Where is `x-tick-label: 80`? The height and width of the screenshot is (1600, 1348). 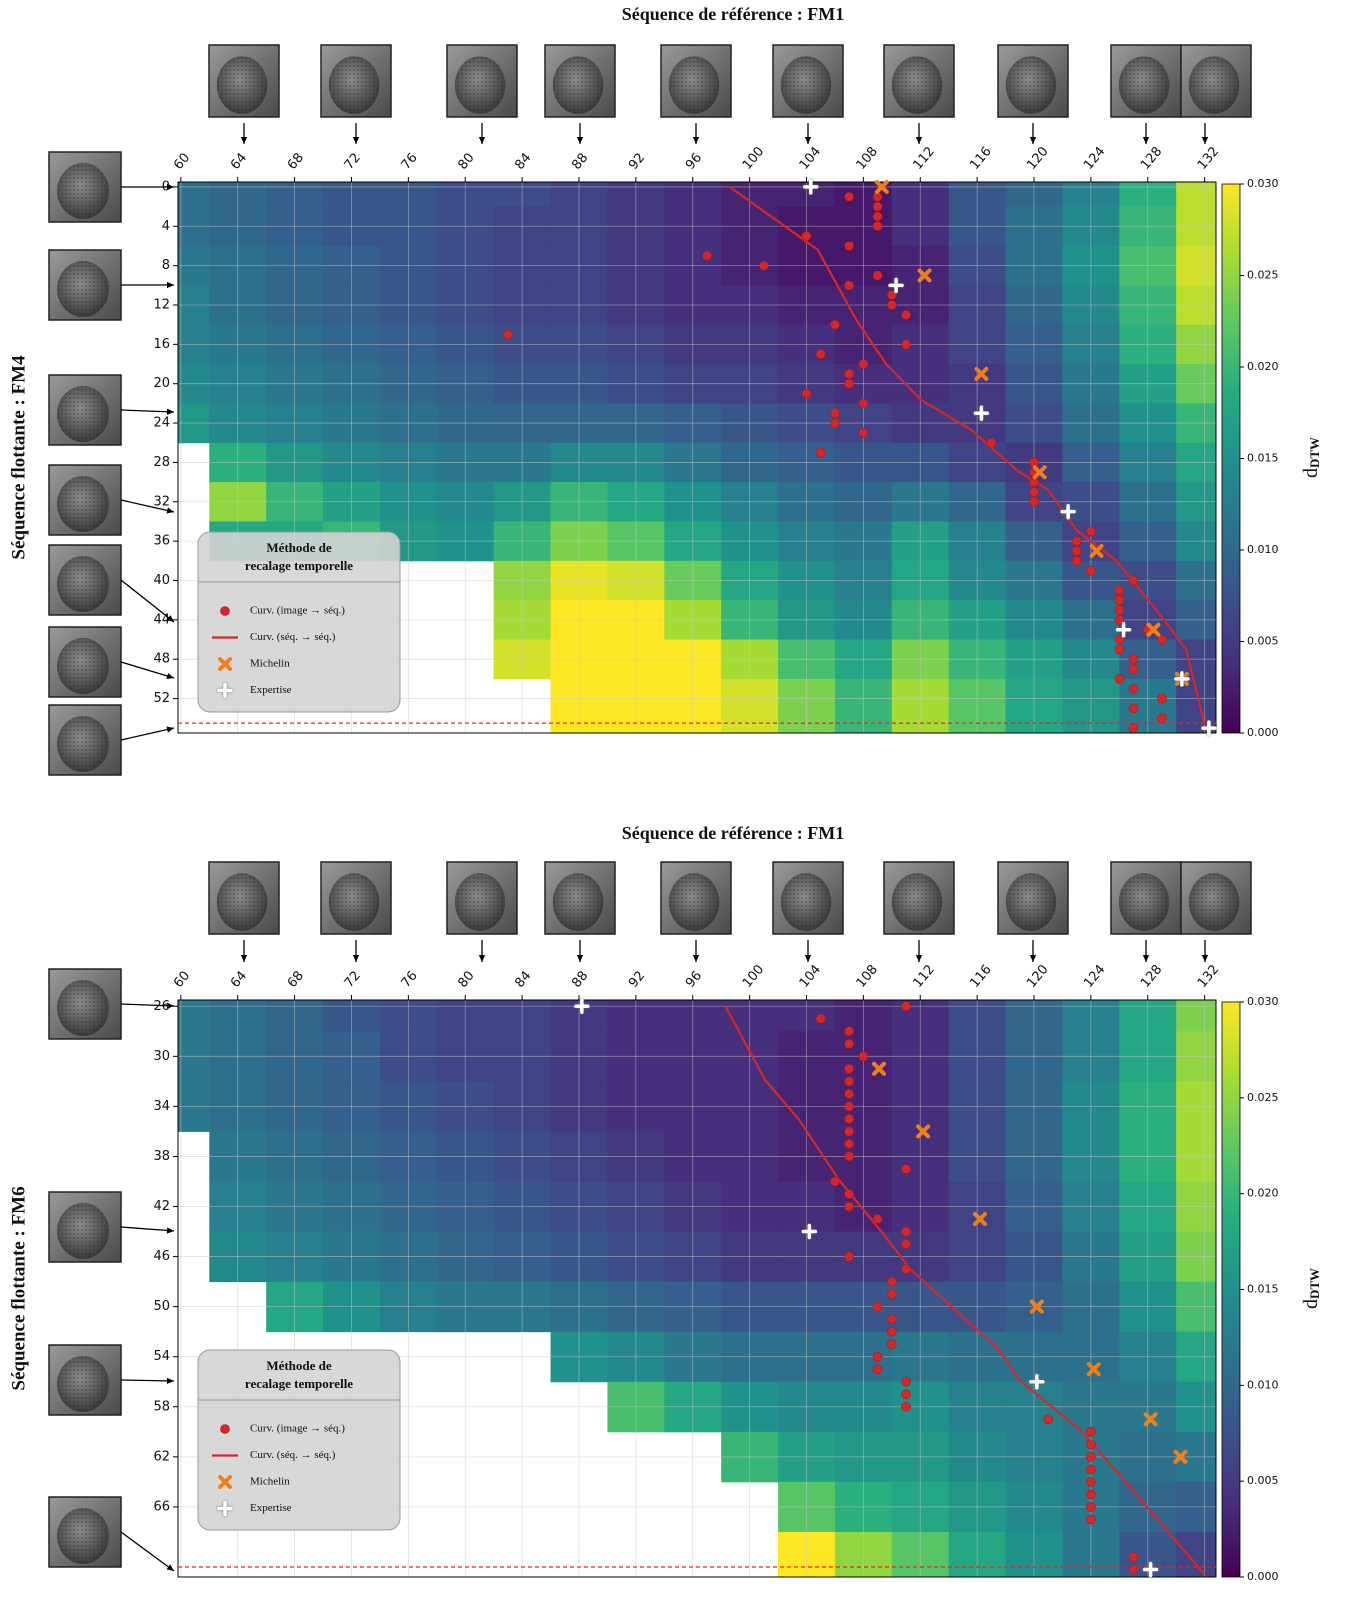 x-tick-label: 80 is located at coordinates (466, 980).